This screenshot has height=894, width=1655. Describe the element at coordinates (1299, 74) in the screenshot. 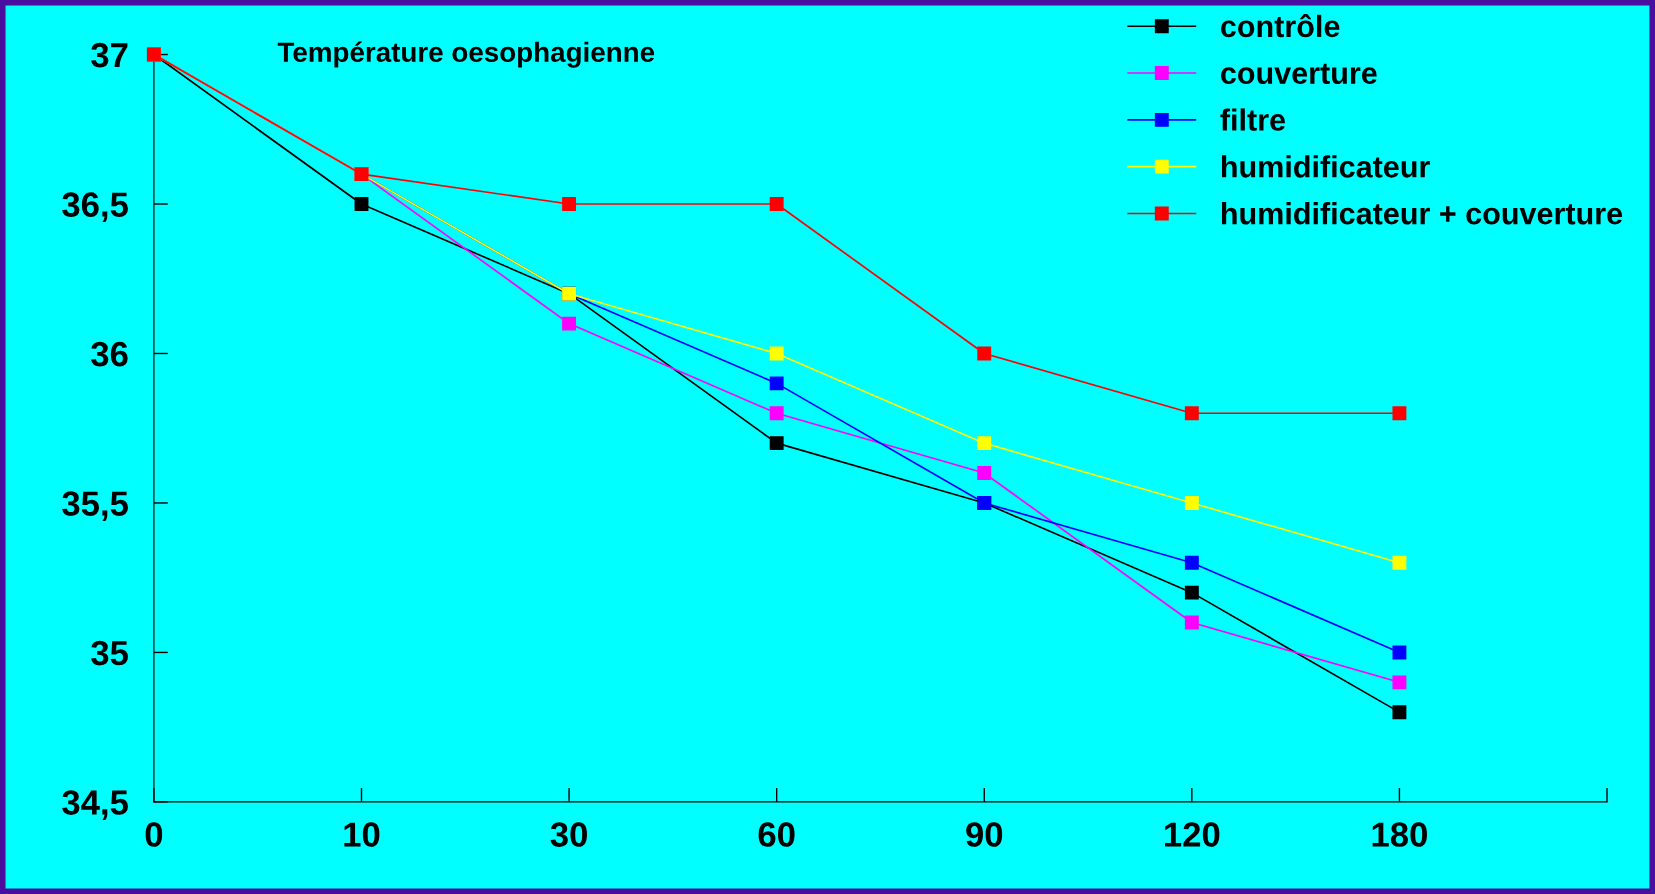

I see `legend-label: couverture` at that location.